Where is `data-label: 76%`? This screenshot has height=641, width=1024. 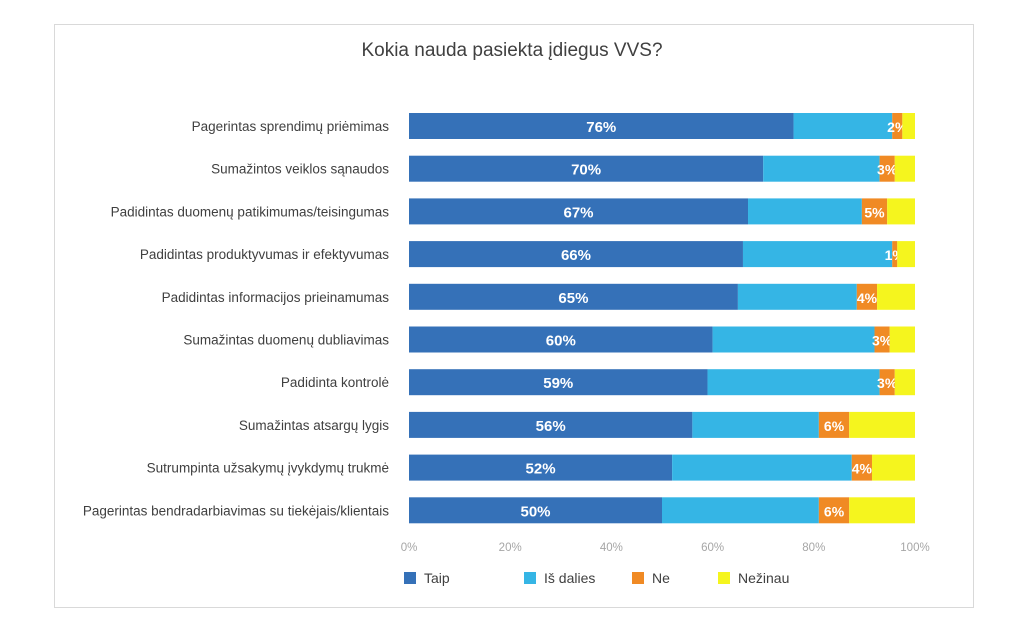
data-label: 76% is located at coordinates (601, 127).